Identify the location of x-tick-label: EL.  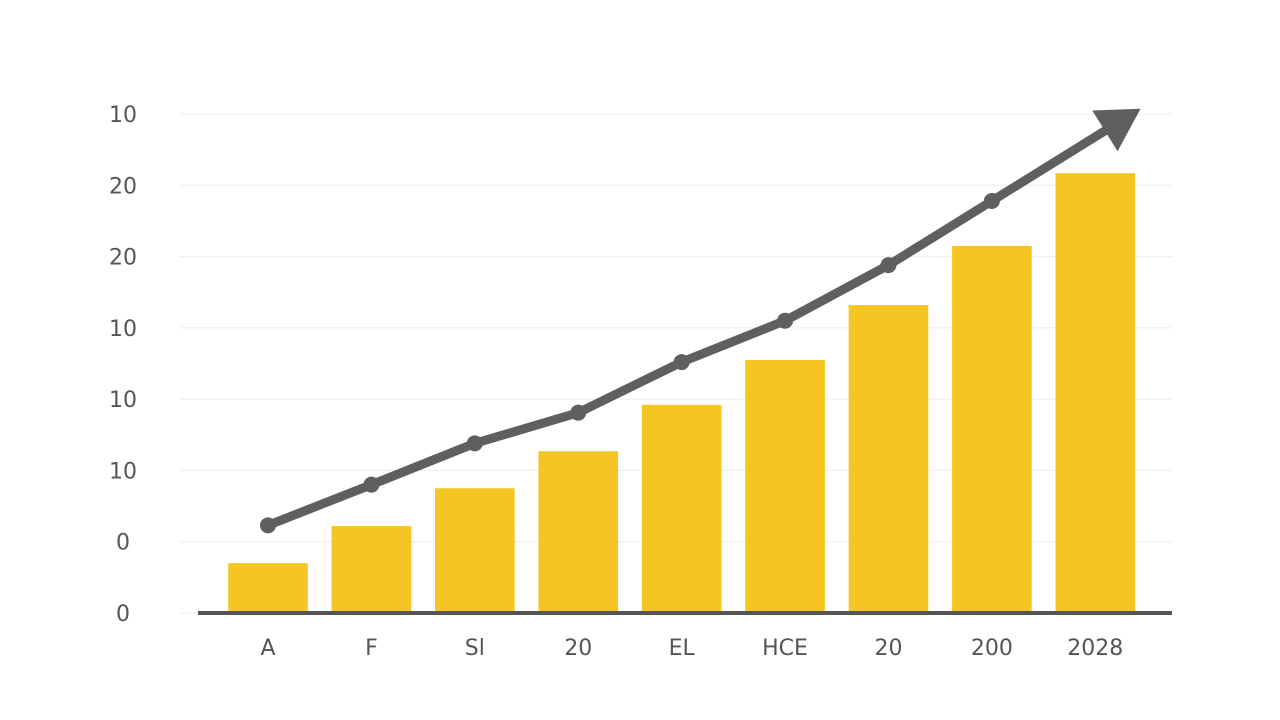
(682, 648).